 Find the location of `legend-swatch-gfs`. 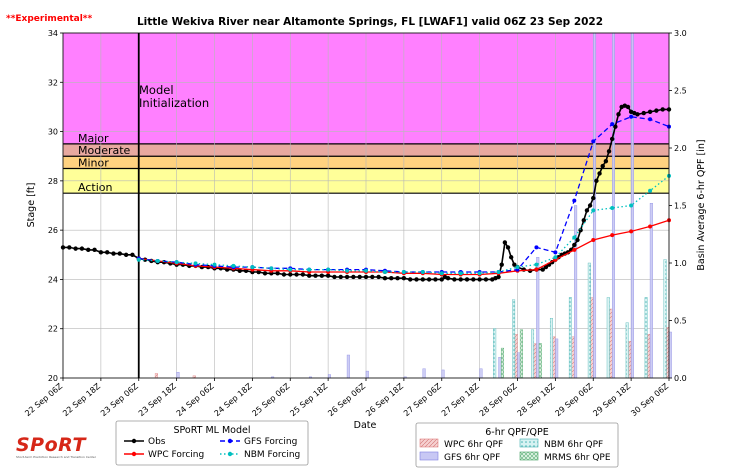

legend-swatch-gfs is located at coordinates (429, 456).